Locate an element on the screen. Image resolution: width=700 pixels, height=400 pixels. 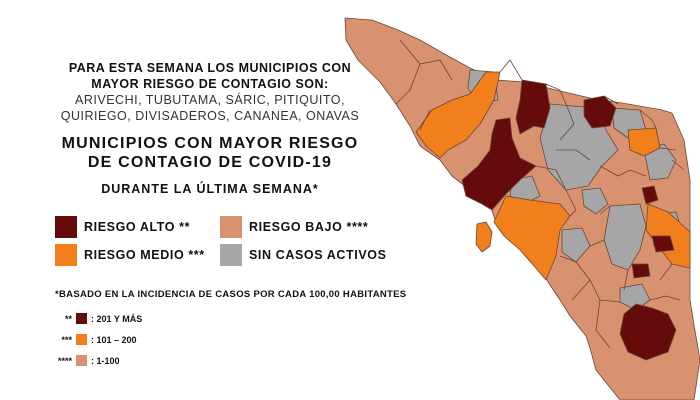
legend-swatch-medio is located at coordinates (66, 255).